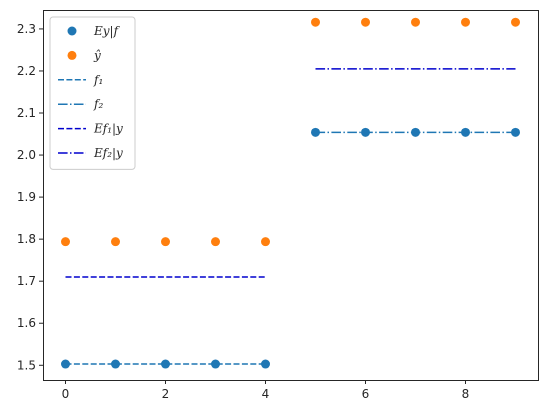  Describe the element at coordinates (98, 104) in the screenshot. I see `legend-label-3: f₂` at that location.